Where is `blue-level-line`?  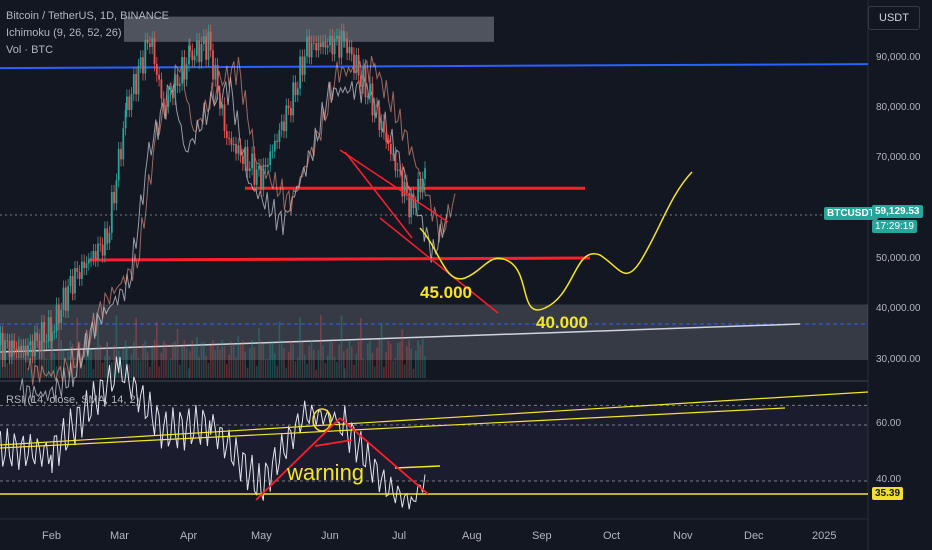 blue-level-line is located at coordinates (434, 66).